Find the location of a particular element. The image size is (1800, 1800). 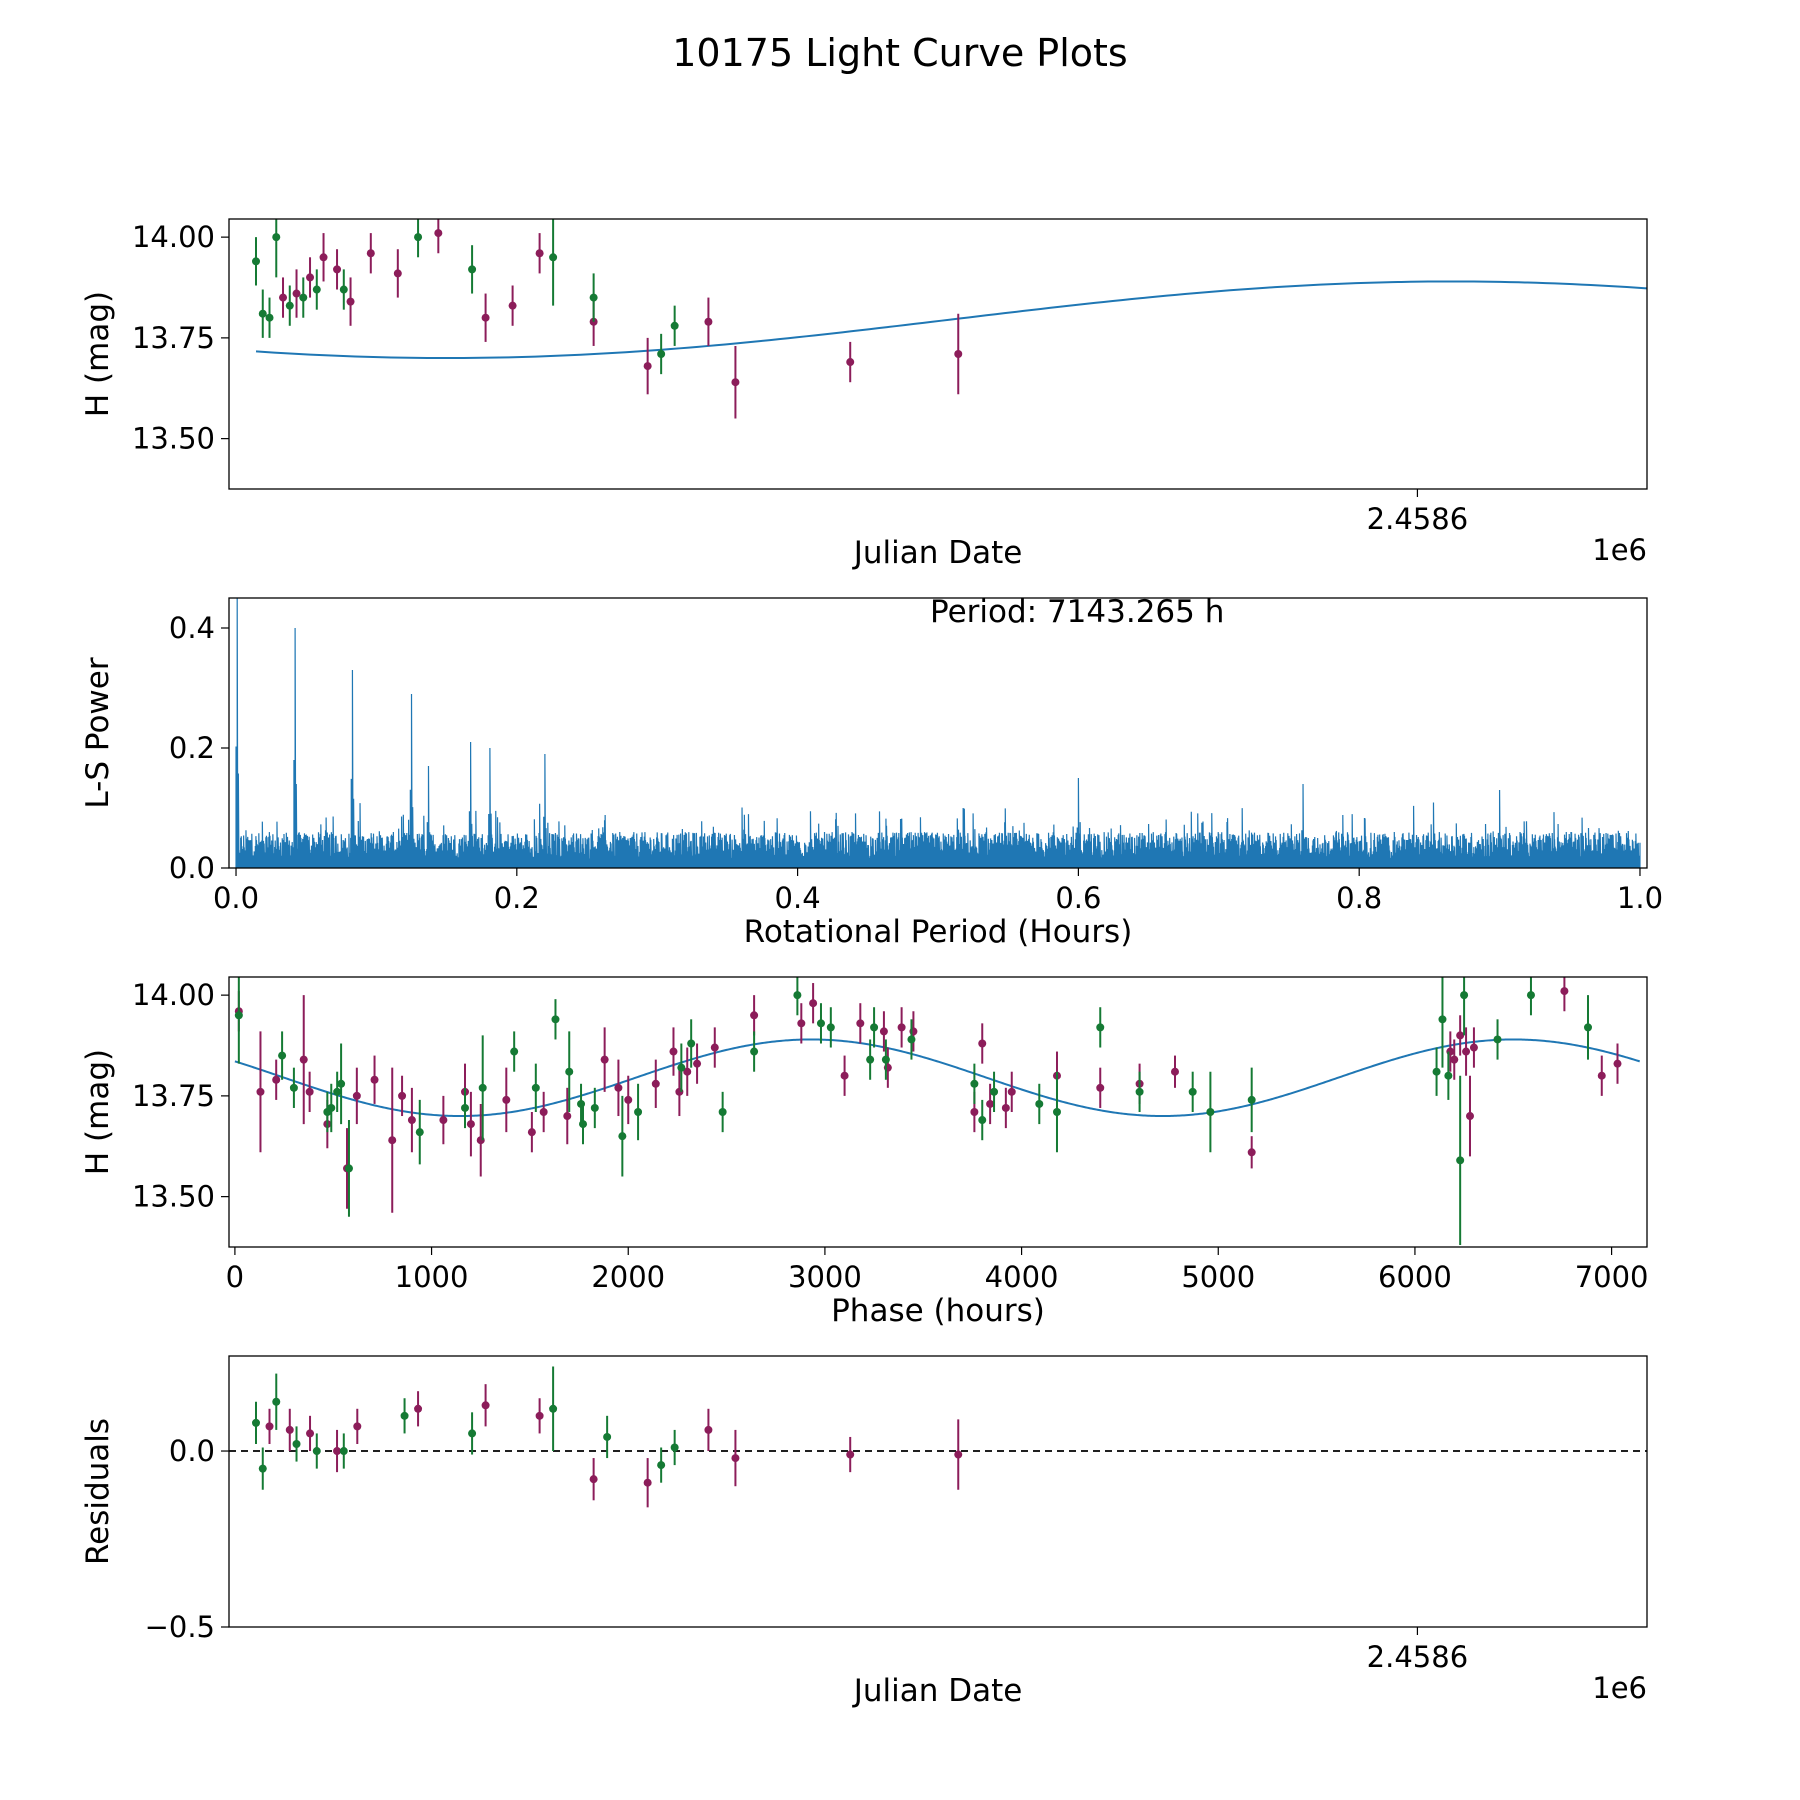

x-tick-label: 0 is located at coordinates (235, 1277).